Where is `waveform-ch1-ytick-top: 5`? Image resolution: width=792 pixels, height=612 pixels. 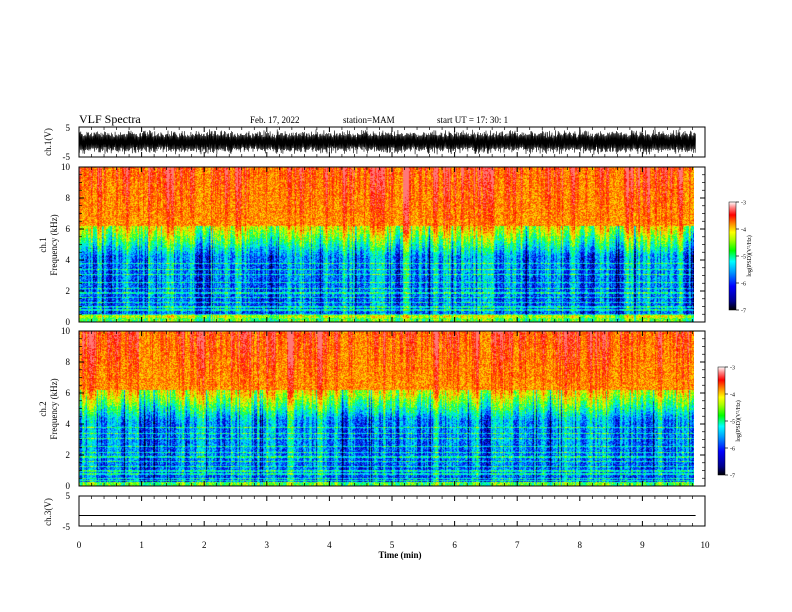
waveform-ch1-ytick-top: 5 is located at coordinates (68, 128).